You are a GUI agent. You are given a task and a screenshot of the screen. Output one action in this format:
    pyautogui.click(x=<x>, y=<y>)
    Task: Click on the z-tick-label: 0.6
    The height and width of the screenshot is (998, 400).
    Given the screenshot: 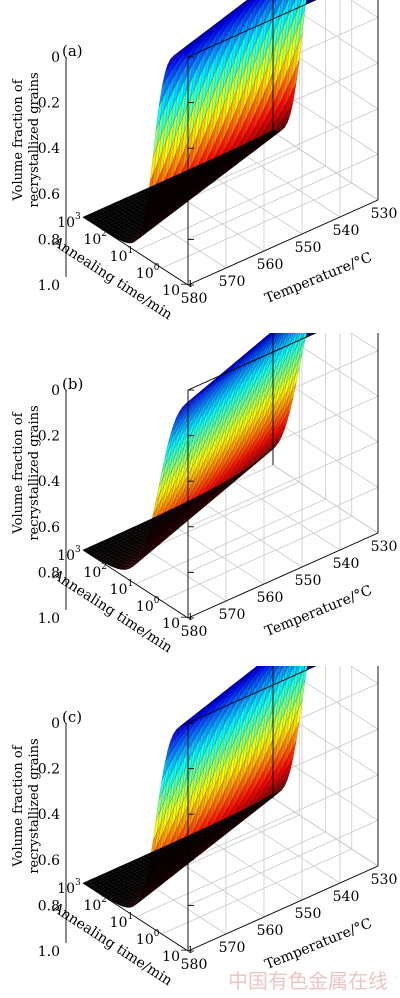 What is the action you would take?
    pyautogui.click(x=49, y=195)
    